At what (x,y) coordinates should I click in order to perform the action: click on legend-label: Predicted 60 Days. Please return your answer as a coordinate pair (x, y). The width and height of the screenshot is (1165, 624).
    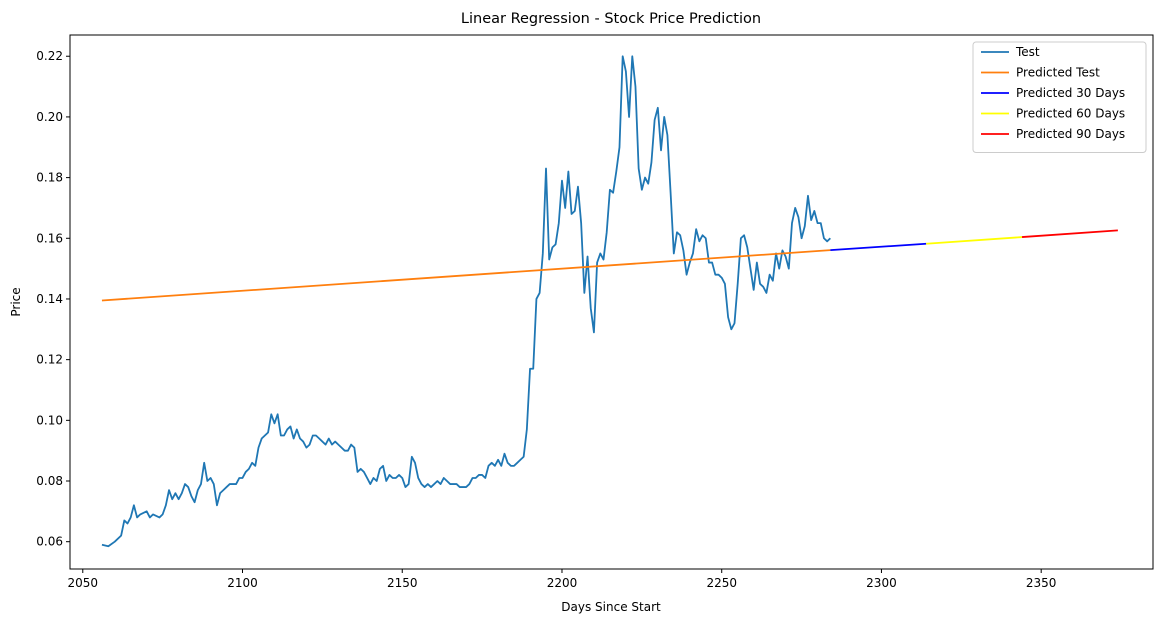
    Looking at the image, I should click on (1070, 114).